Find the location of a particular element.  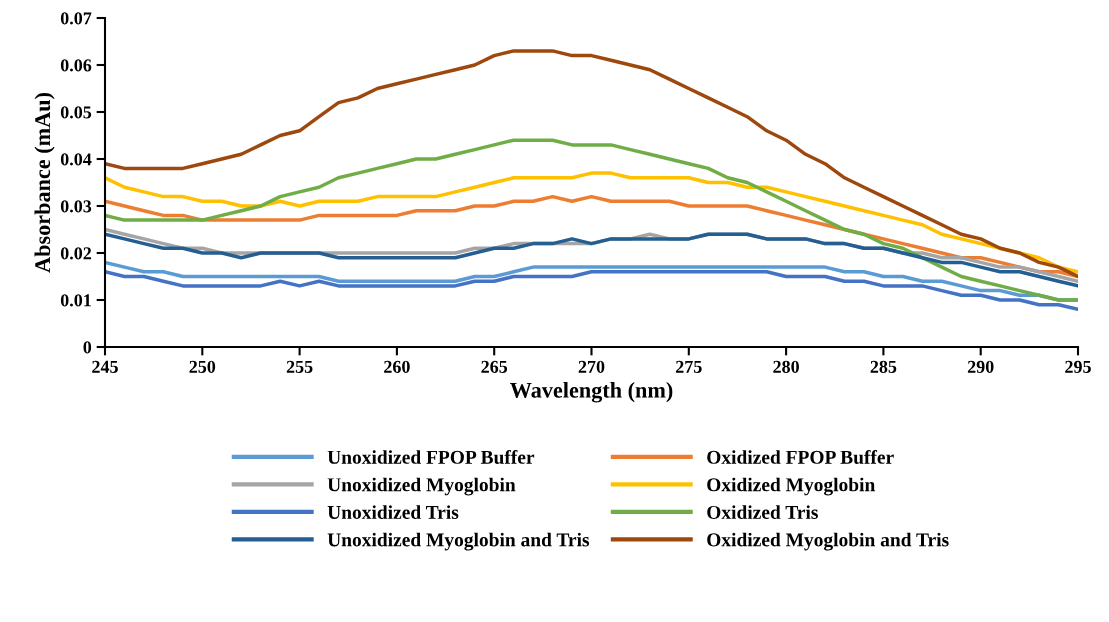

x-tick-label: 245 is located at coordinates (105, 366).